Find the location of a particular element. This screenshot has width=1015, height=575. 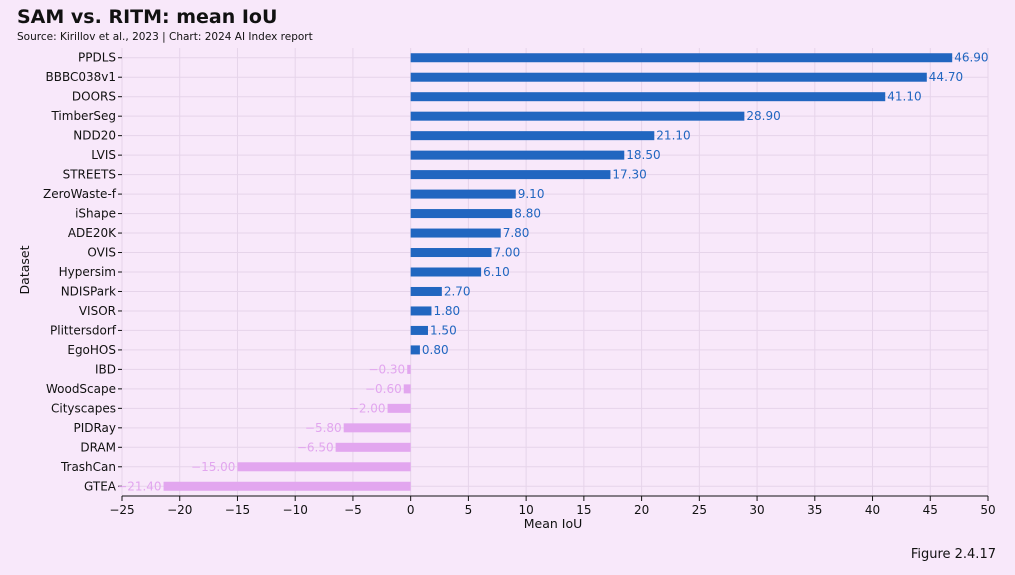

category-label: TrashCan is located at coordinates (88, 467).